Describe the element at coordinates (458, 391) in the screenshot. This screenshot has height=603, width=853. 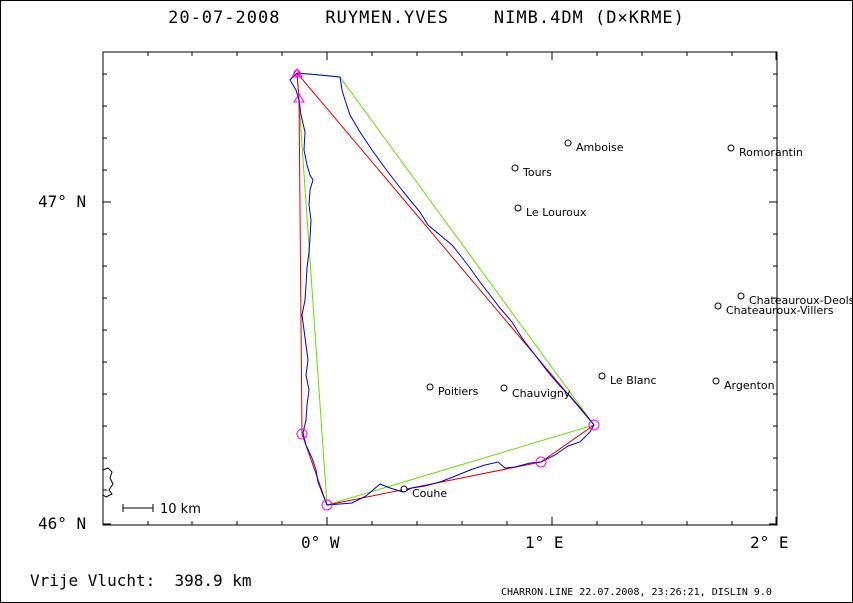
I see `svg-text: Poitiers` at that location.